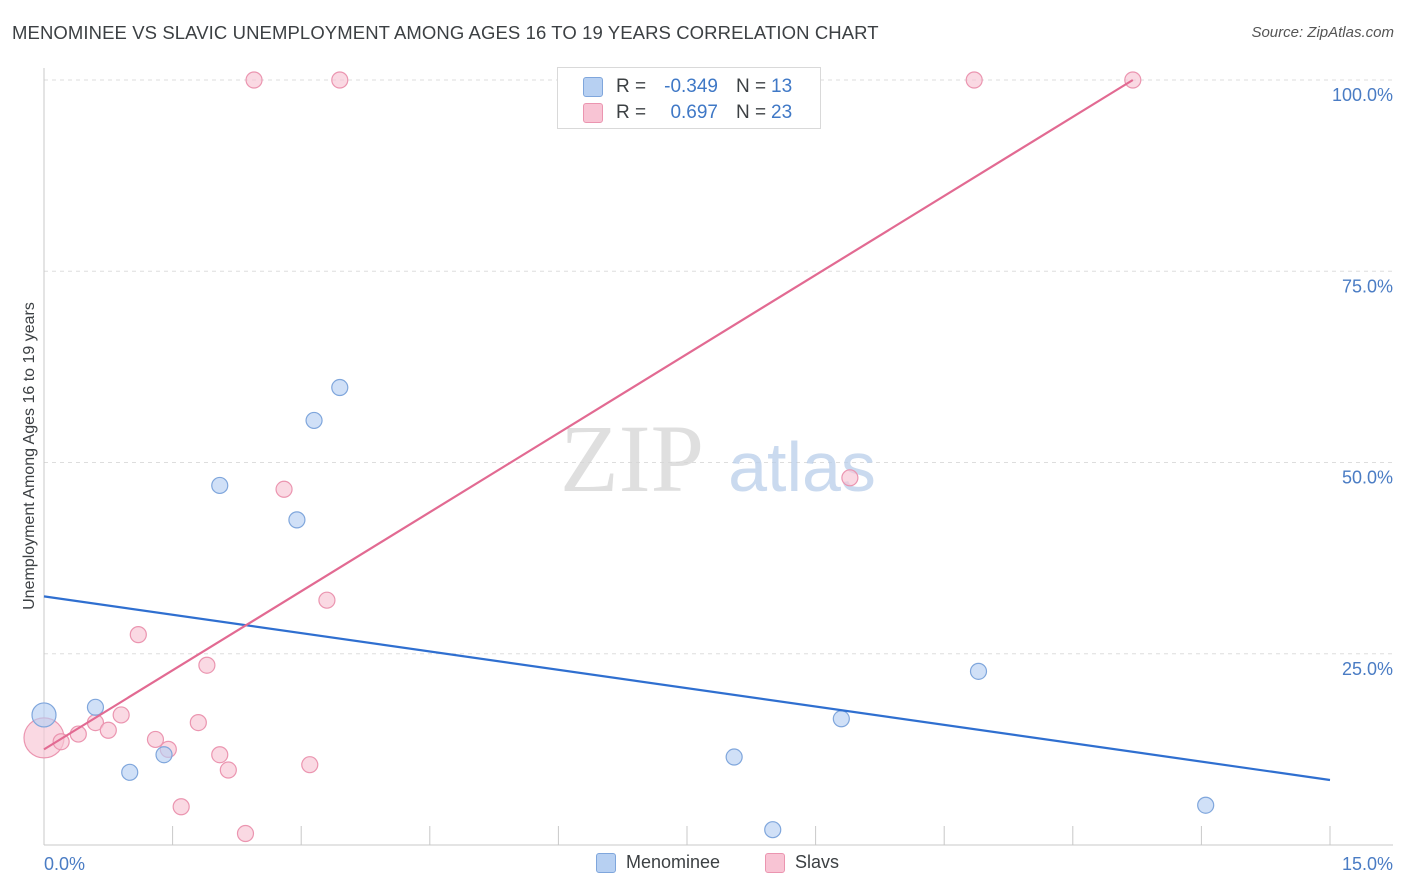 Image resolution: width=1406 pixels, height=892 pixels. Describe the element at coordinates (1367, 478) in the screenshot. I see `y-tick-label: 50.0%` at that location.